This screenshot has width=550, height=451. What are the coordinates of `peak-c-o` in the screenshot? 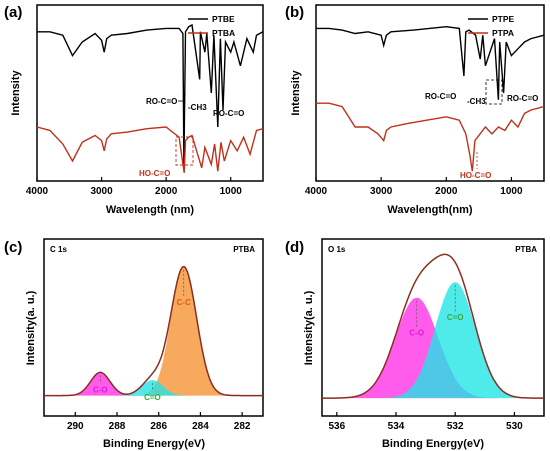 It's located at (153, 384).